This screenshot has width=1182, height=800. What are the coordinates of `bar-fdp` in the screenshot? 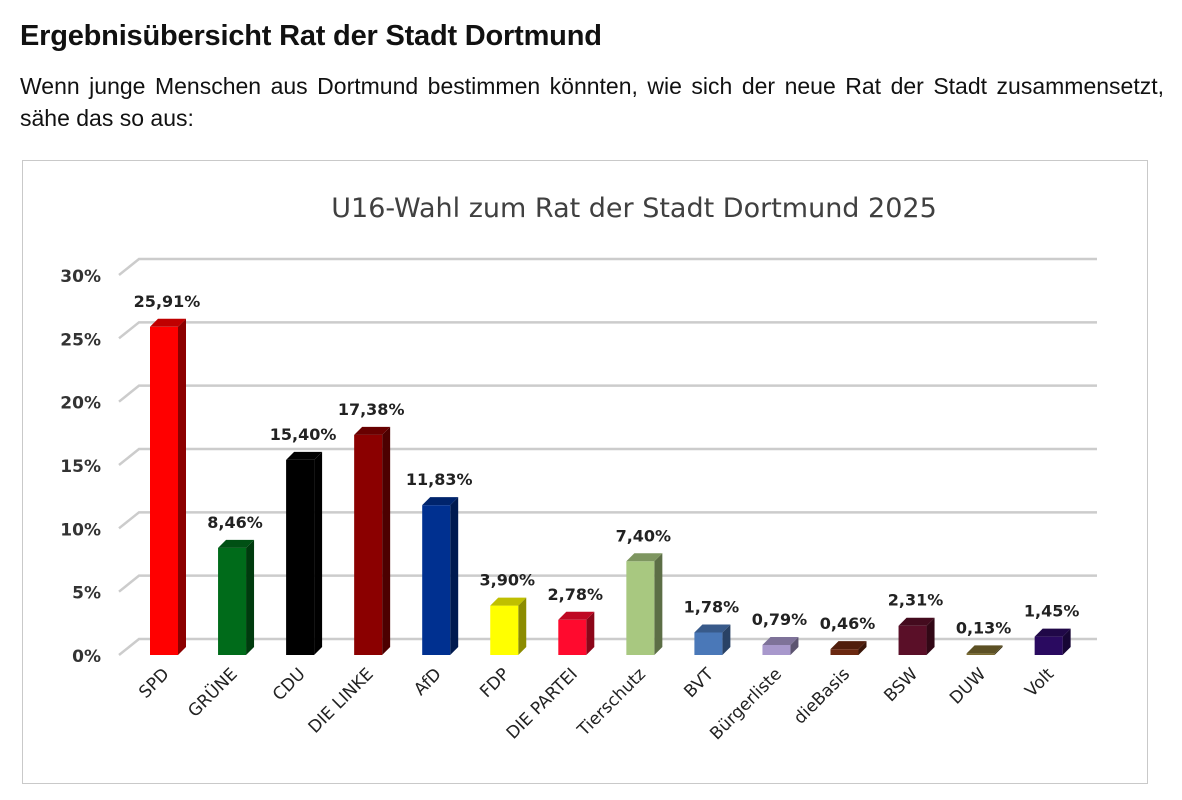 It's located at (508, 626).